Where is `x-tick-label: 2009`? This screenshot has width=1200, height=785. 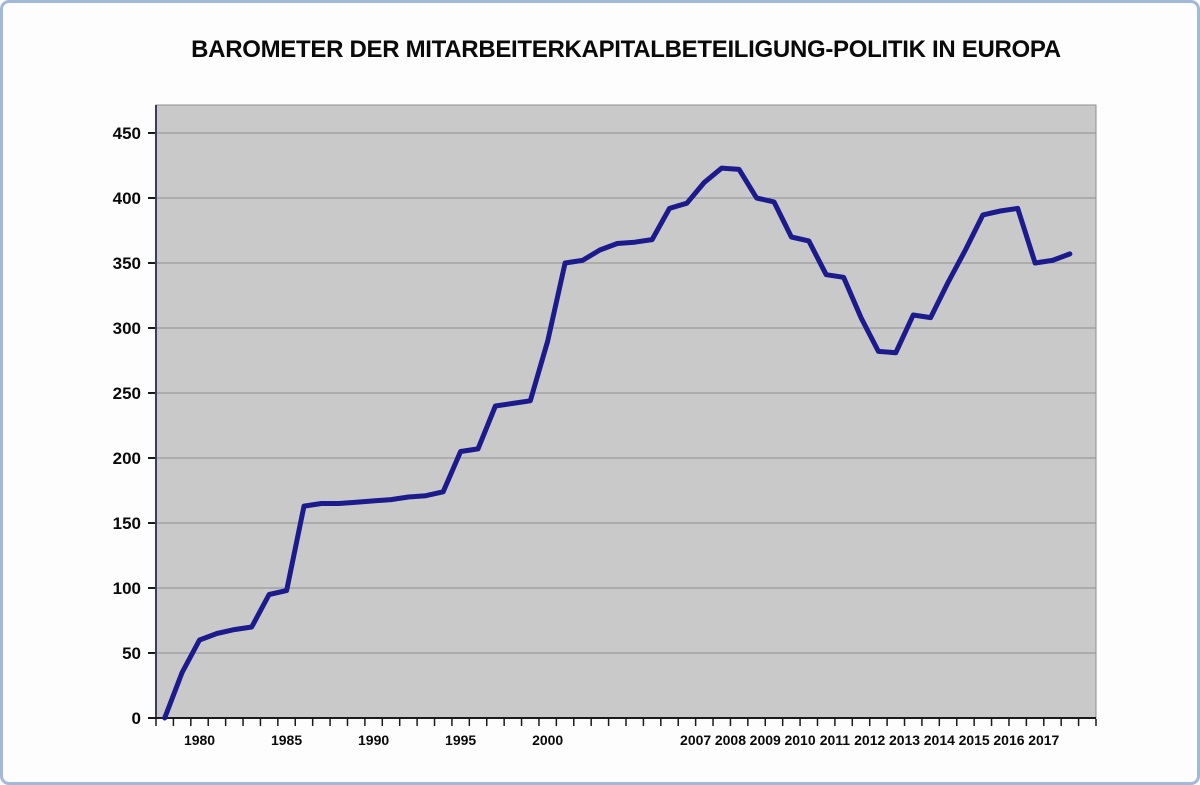
x-tick-label: 2009 is located at coordinates (765, 740).